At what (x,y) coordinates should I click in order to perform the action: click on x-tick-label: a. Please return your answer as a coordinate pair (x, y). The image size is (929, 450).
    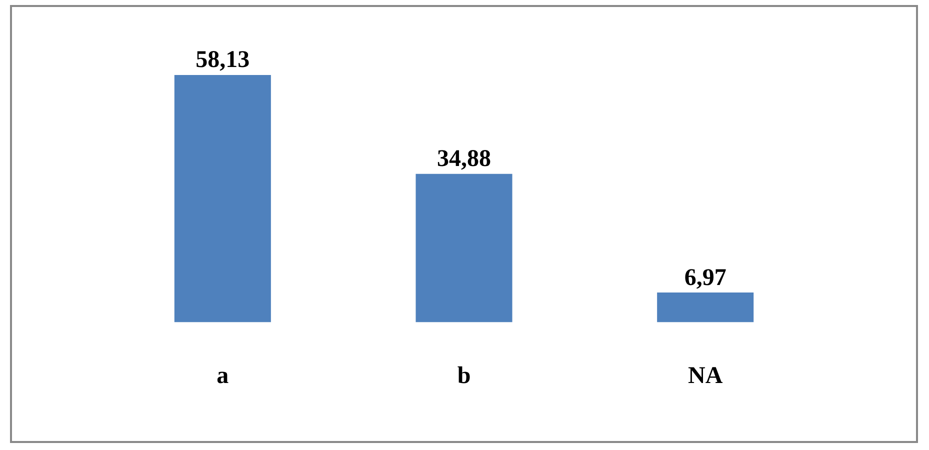
    Looking at the image, I should click on (222, 375).